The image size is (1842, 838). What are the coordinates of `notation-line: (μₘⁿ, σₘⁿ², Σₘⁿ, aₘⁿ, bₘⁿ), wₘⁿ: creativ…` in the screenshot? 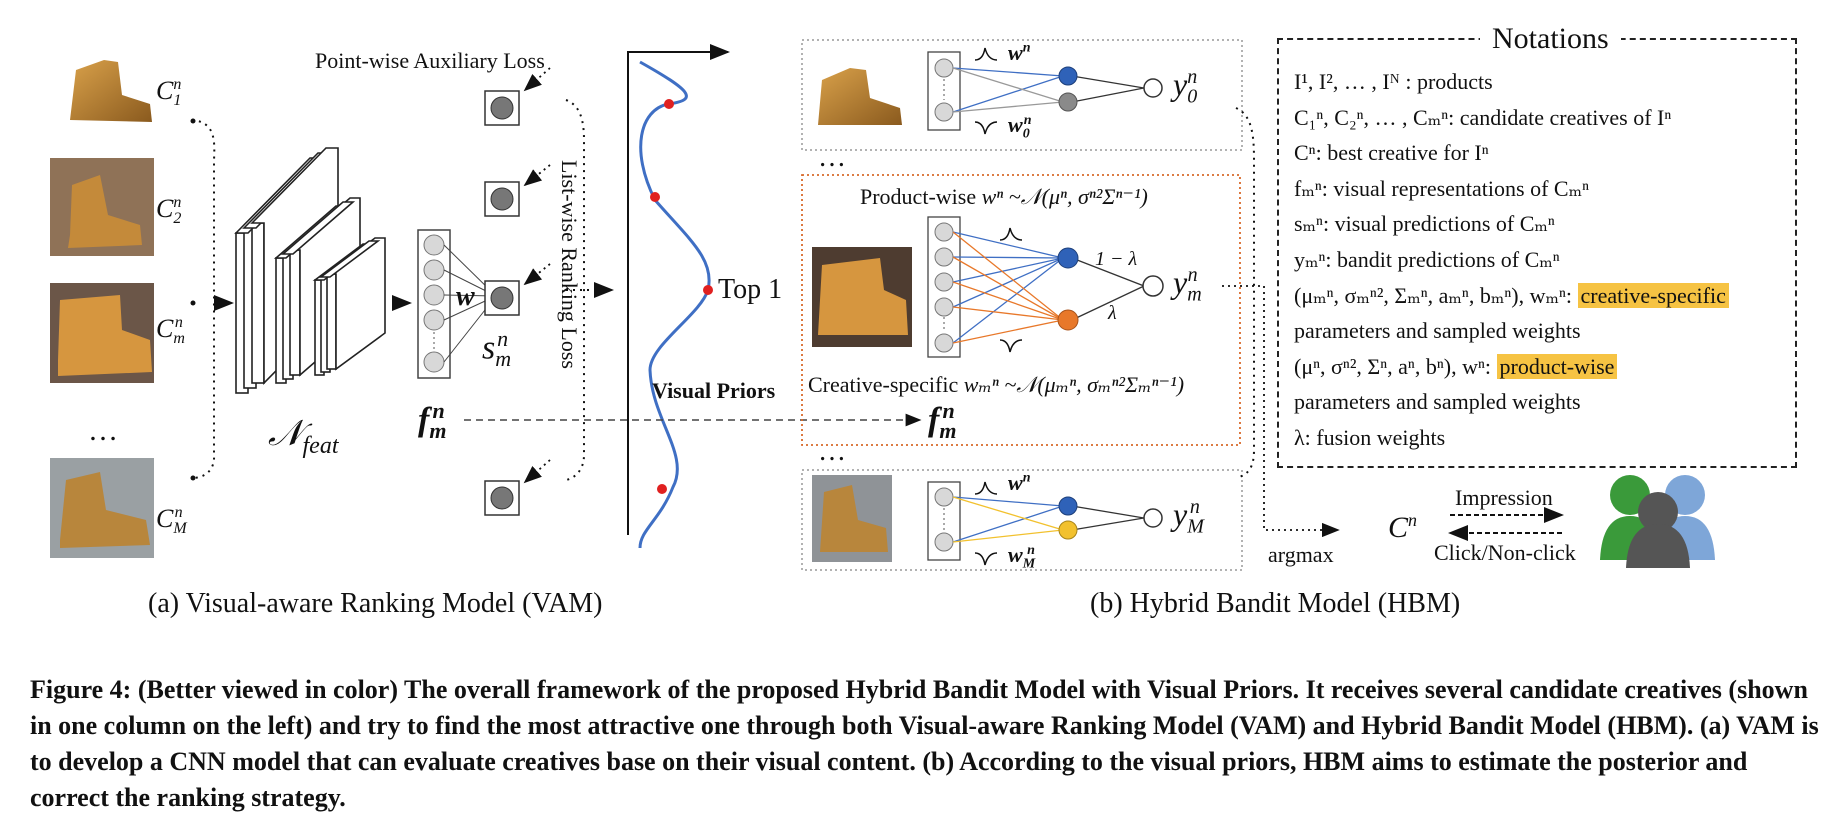 It's located at (1511, 296).